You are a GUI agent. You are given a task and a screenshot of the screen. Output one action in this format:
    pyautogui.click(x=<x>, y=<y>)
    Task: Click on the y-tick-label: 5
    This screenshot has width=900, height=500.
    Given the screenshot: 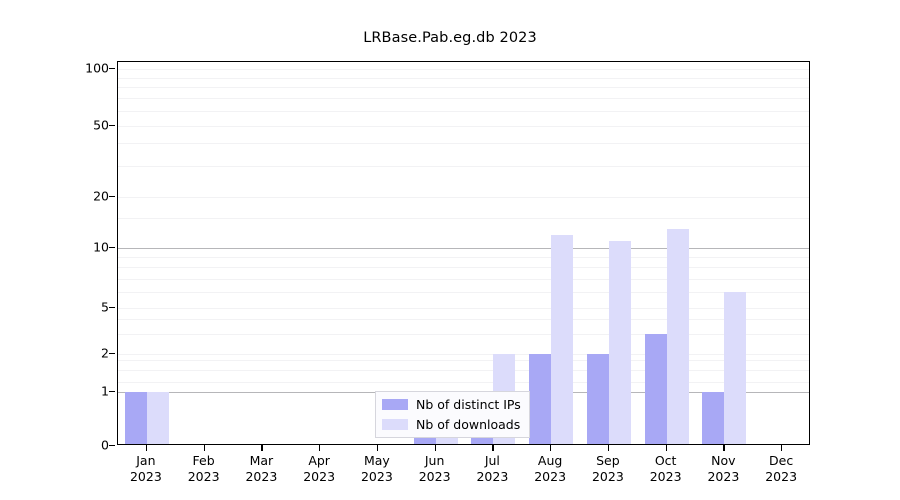 What is the action you would take?
    pyautogui.click(x=105, y=307)
    